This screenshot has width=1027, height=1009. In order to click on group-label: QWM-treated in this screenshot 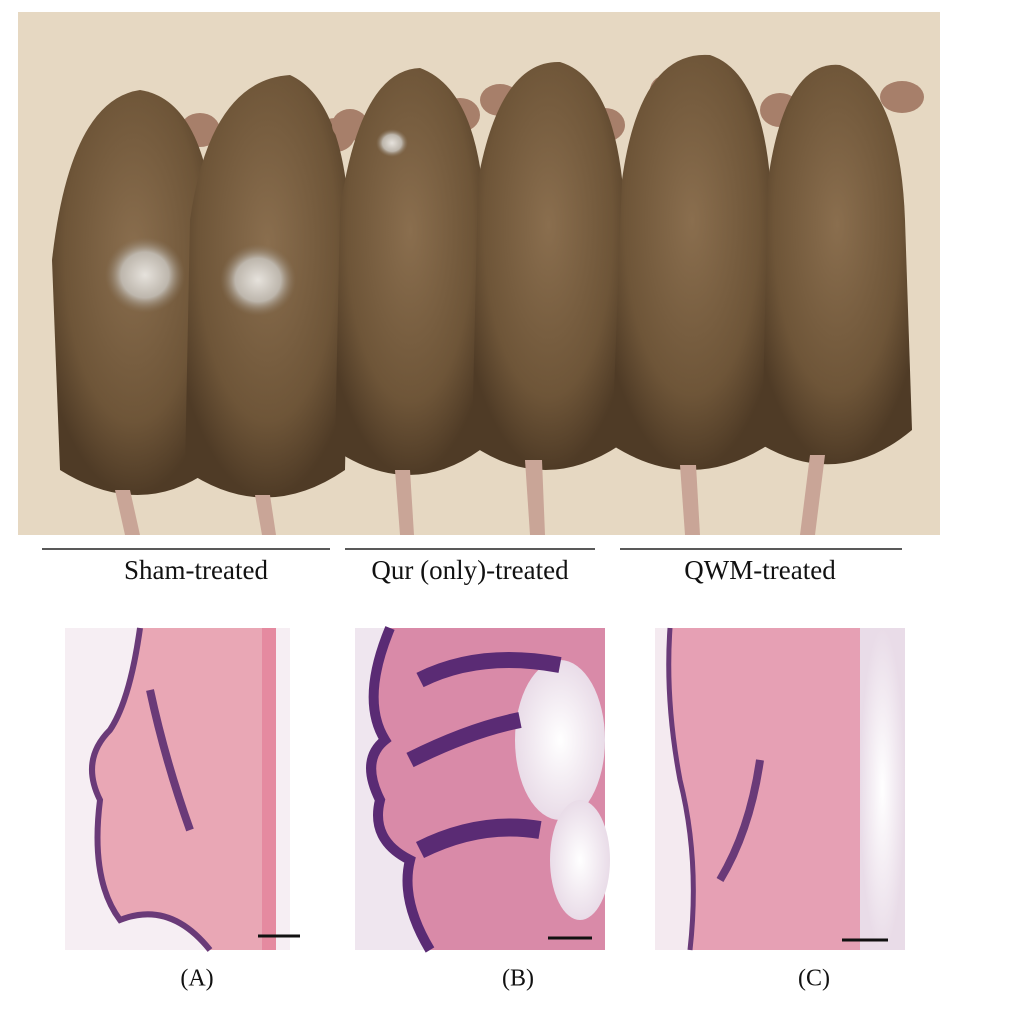, I will do `click(760, 570)`.